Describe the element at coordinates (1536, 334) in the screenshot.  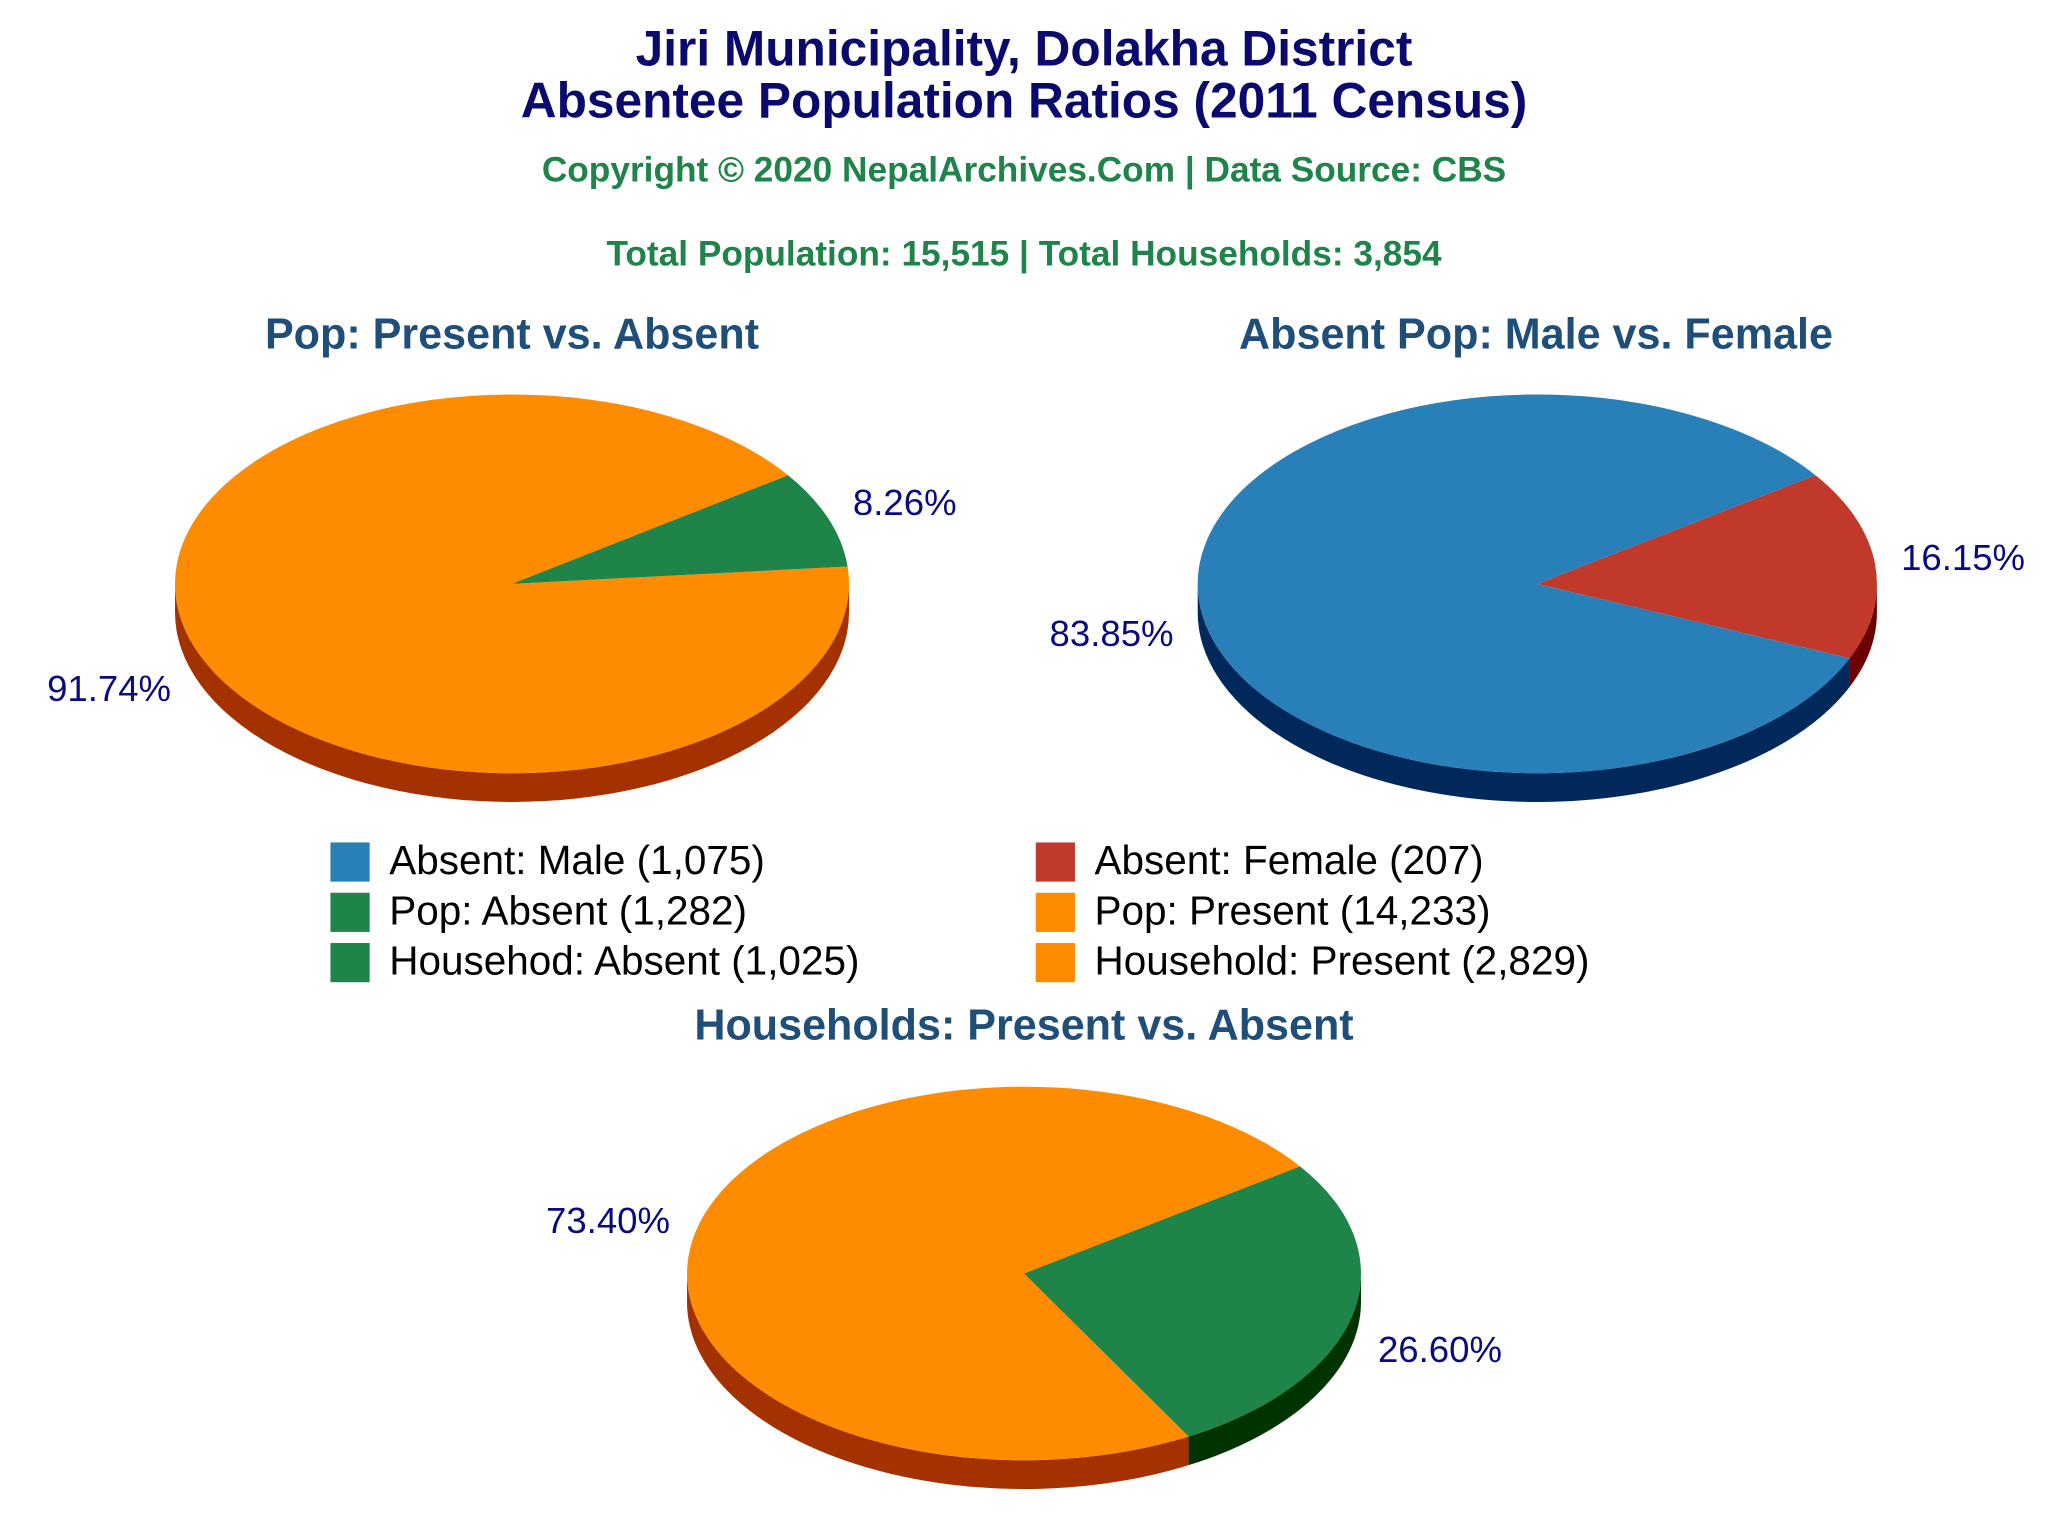
I see `pie-title: Absent Pop: Male vs. Female` at that location.